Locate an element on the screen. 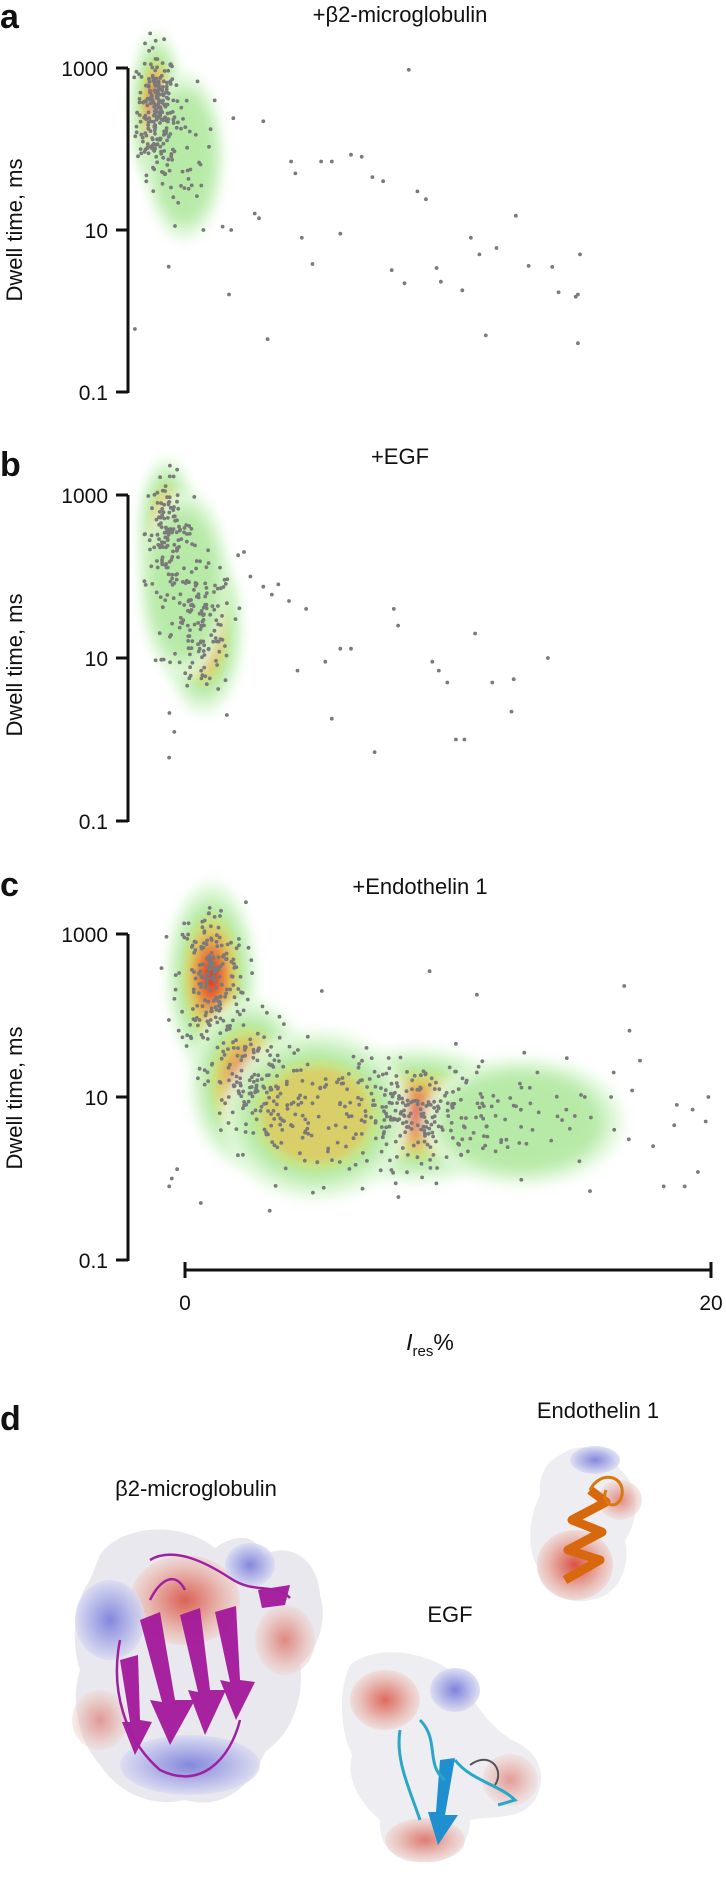  label-b2m: β2-microglobulin is located at coordinates (196, 1488).